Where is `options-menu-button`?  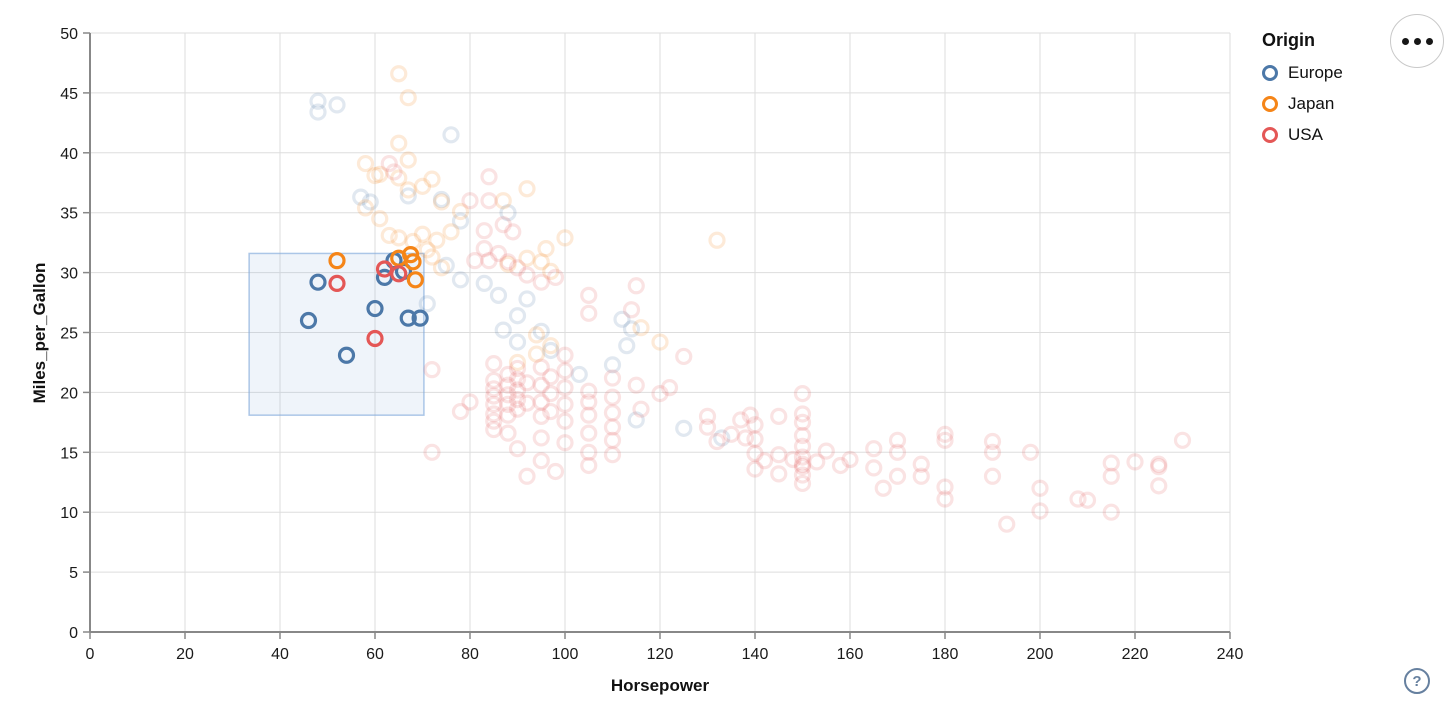
options-menu-button is located at coordinates (1417, 41).